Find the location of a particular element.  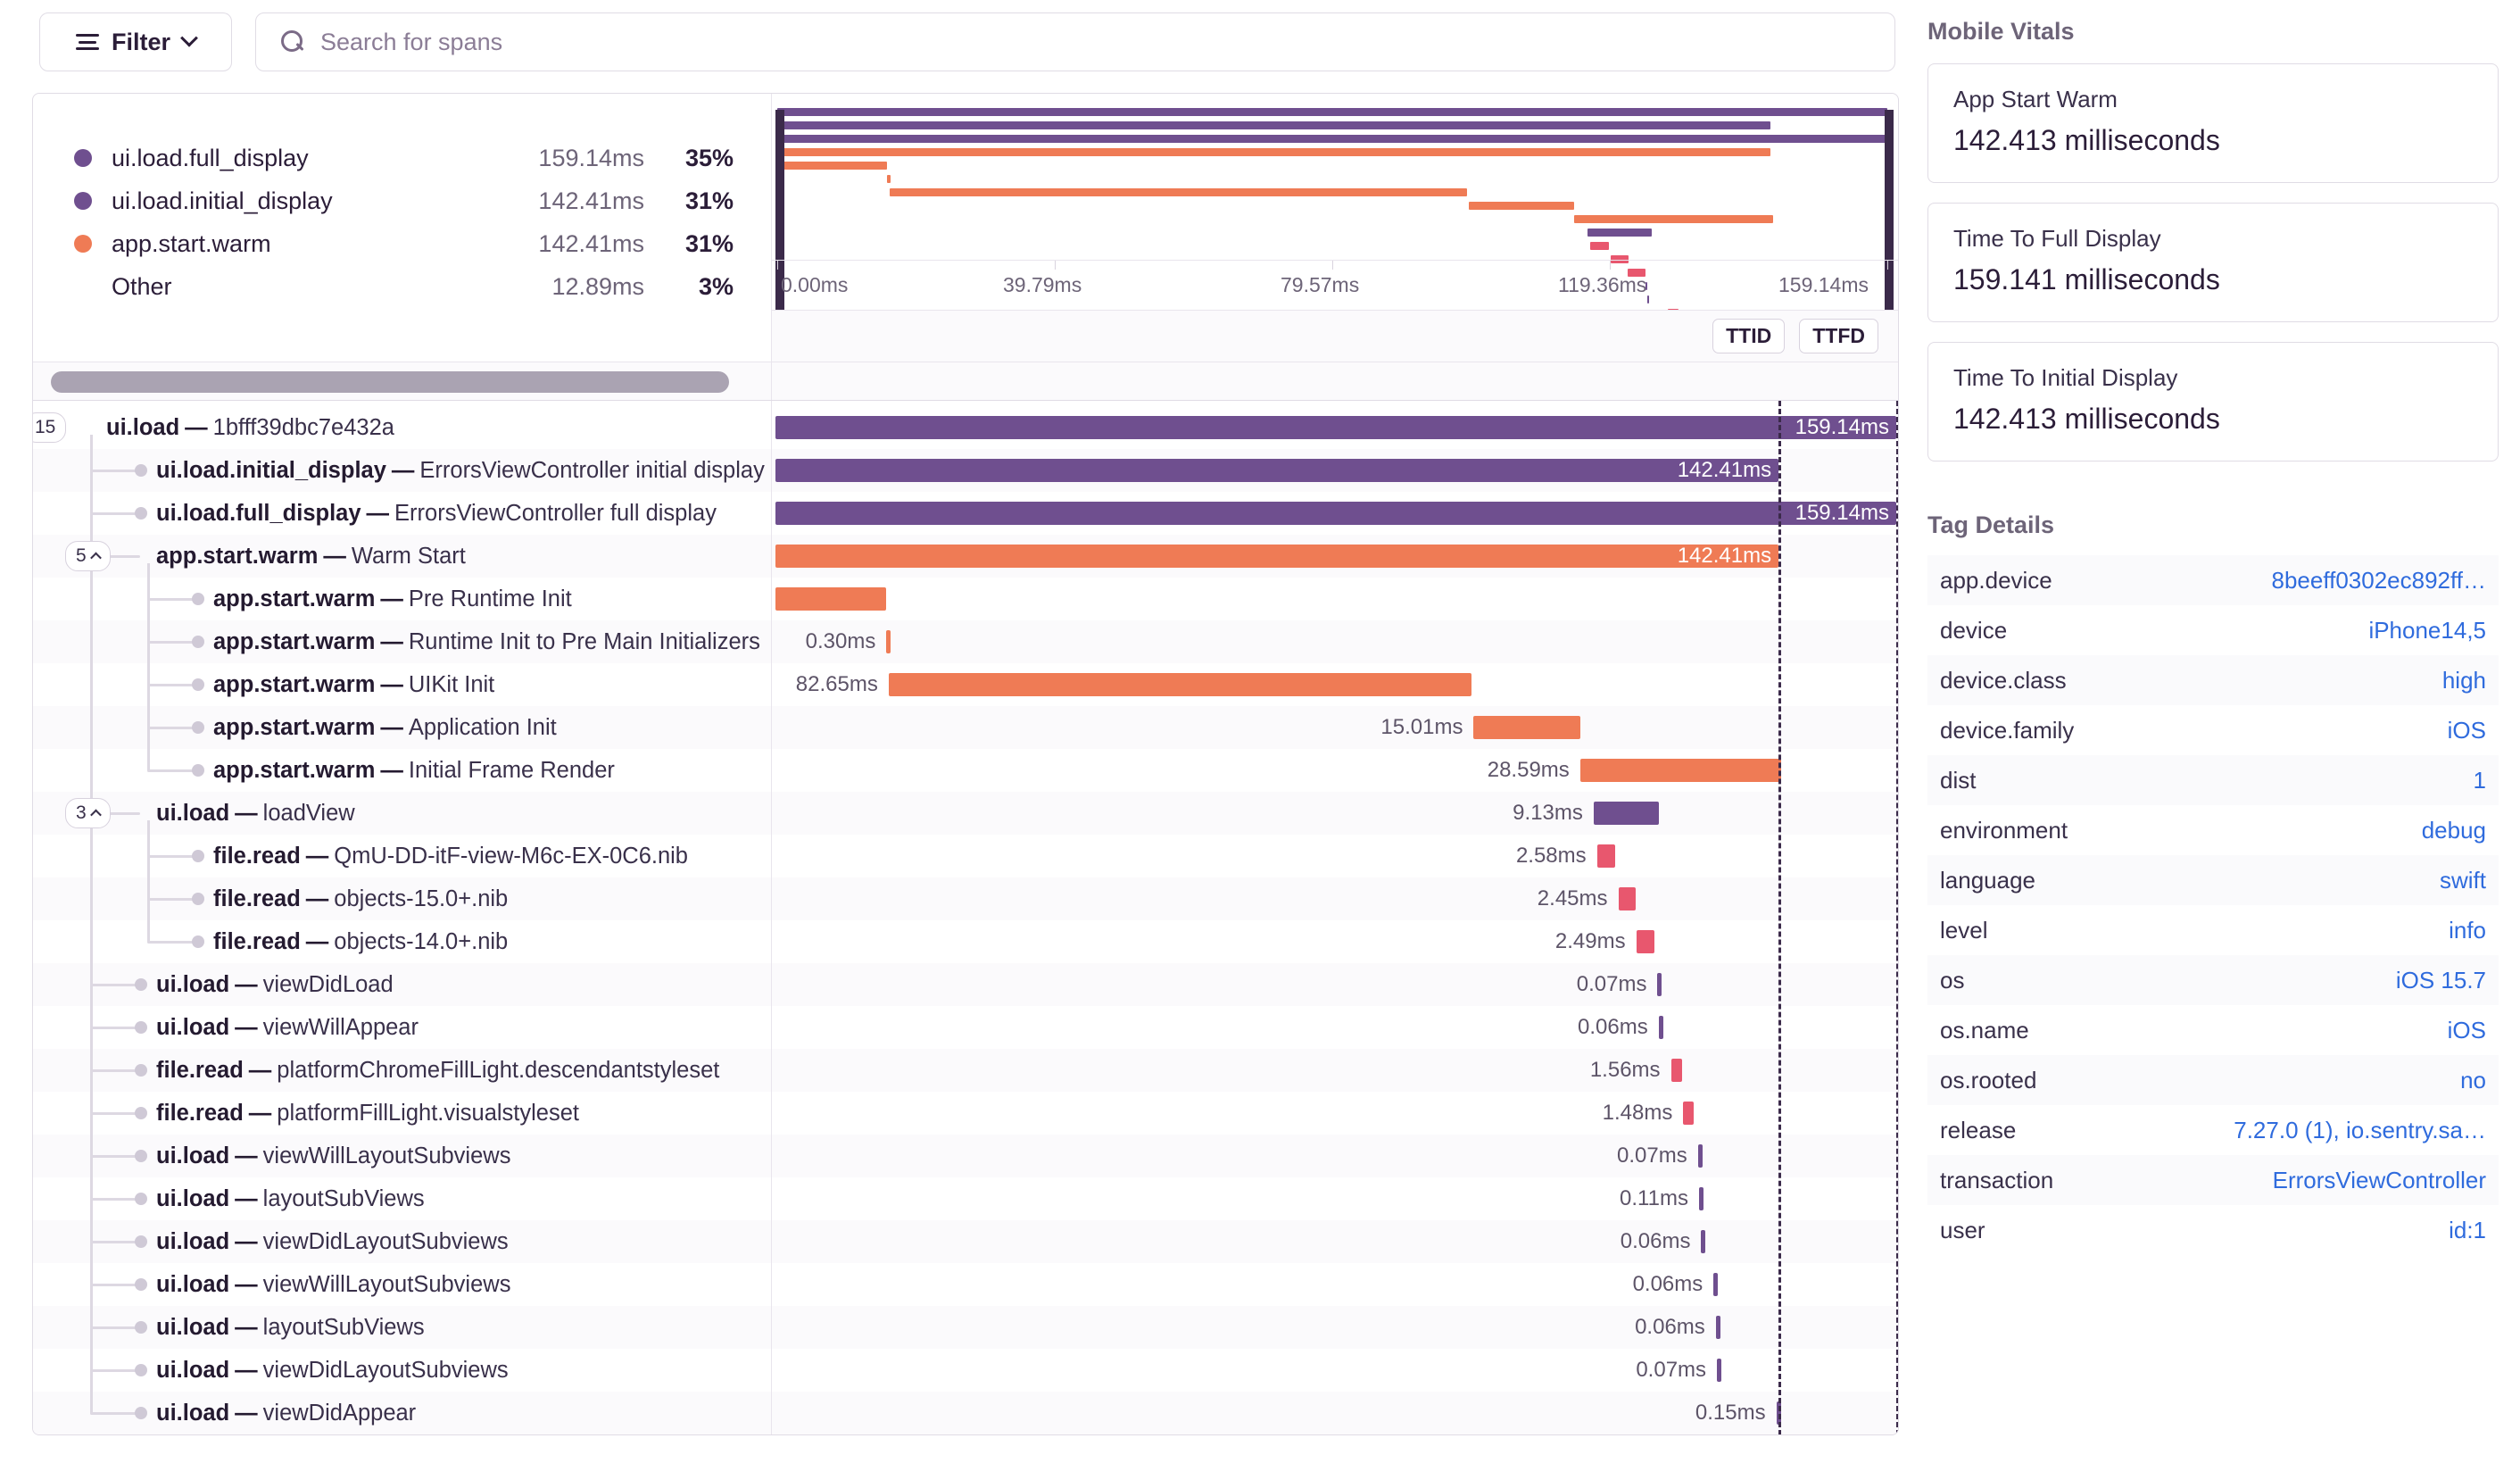

span-row-label: ui.load — viewDidAppear is located at coordinates (286, 1413).